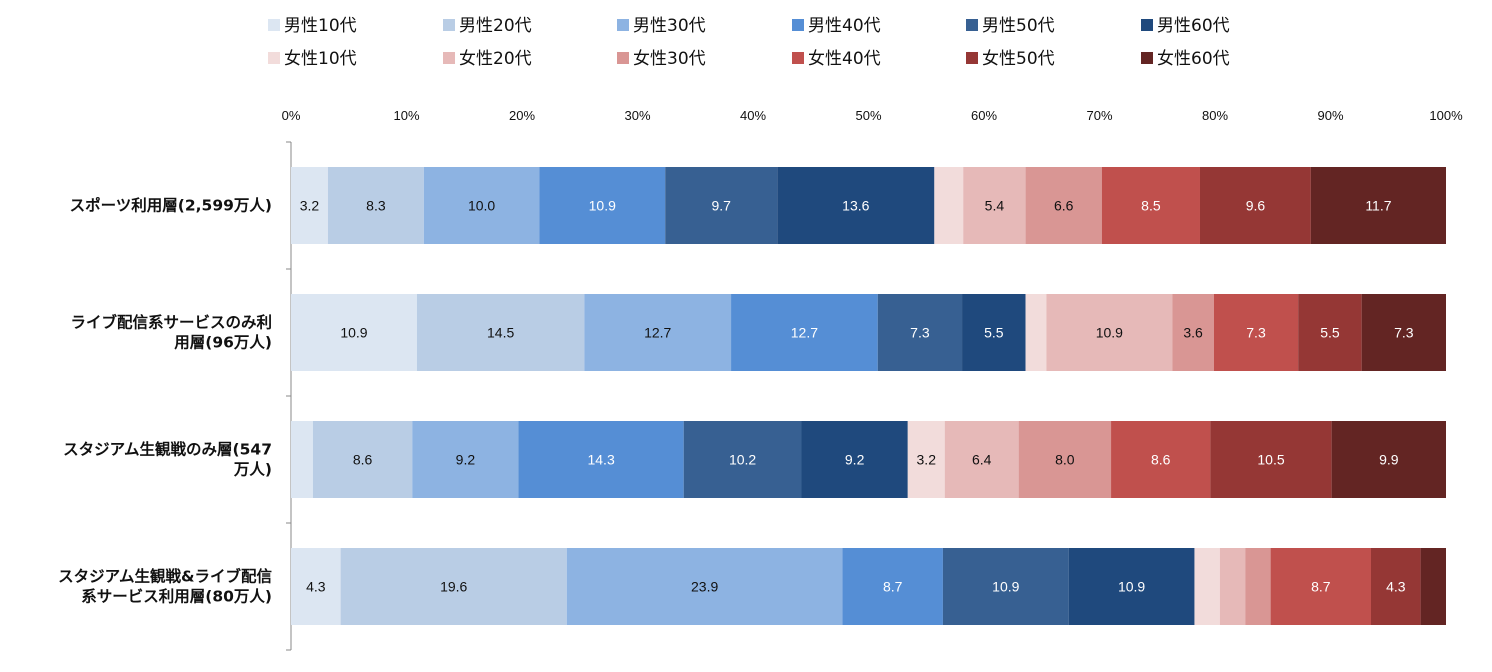 This screenshot has width=1492, height=672. I want to click on x-tick-label: 50%, so click(868, 115).